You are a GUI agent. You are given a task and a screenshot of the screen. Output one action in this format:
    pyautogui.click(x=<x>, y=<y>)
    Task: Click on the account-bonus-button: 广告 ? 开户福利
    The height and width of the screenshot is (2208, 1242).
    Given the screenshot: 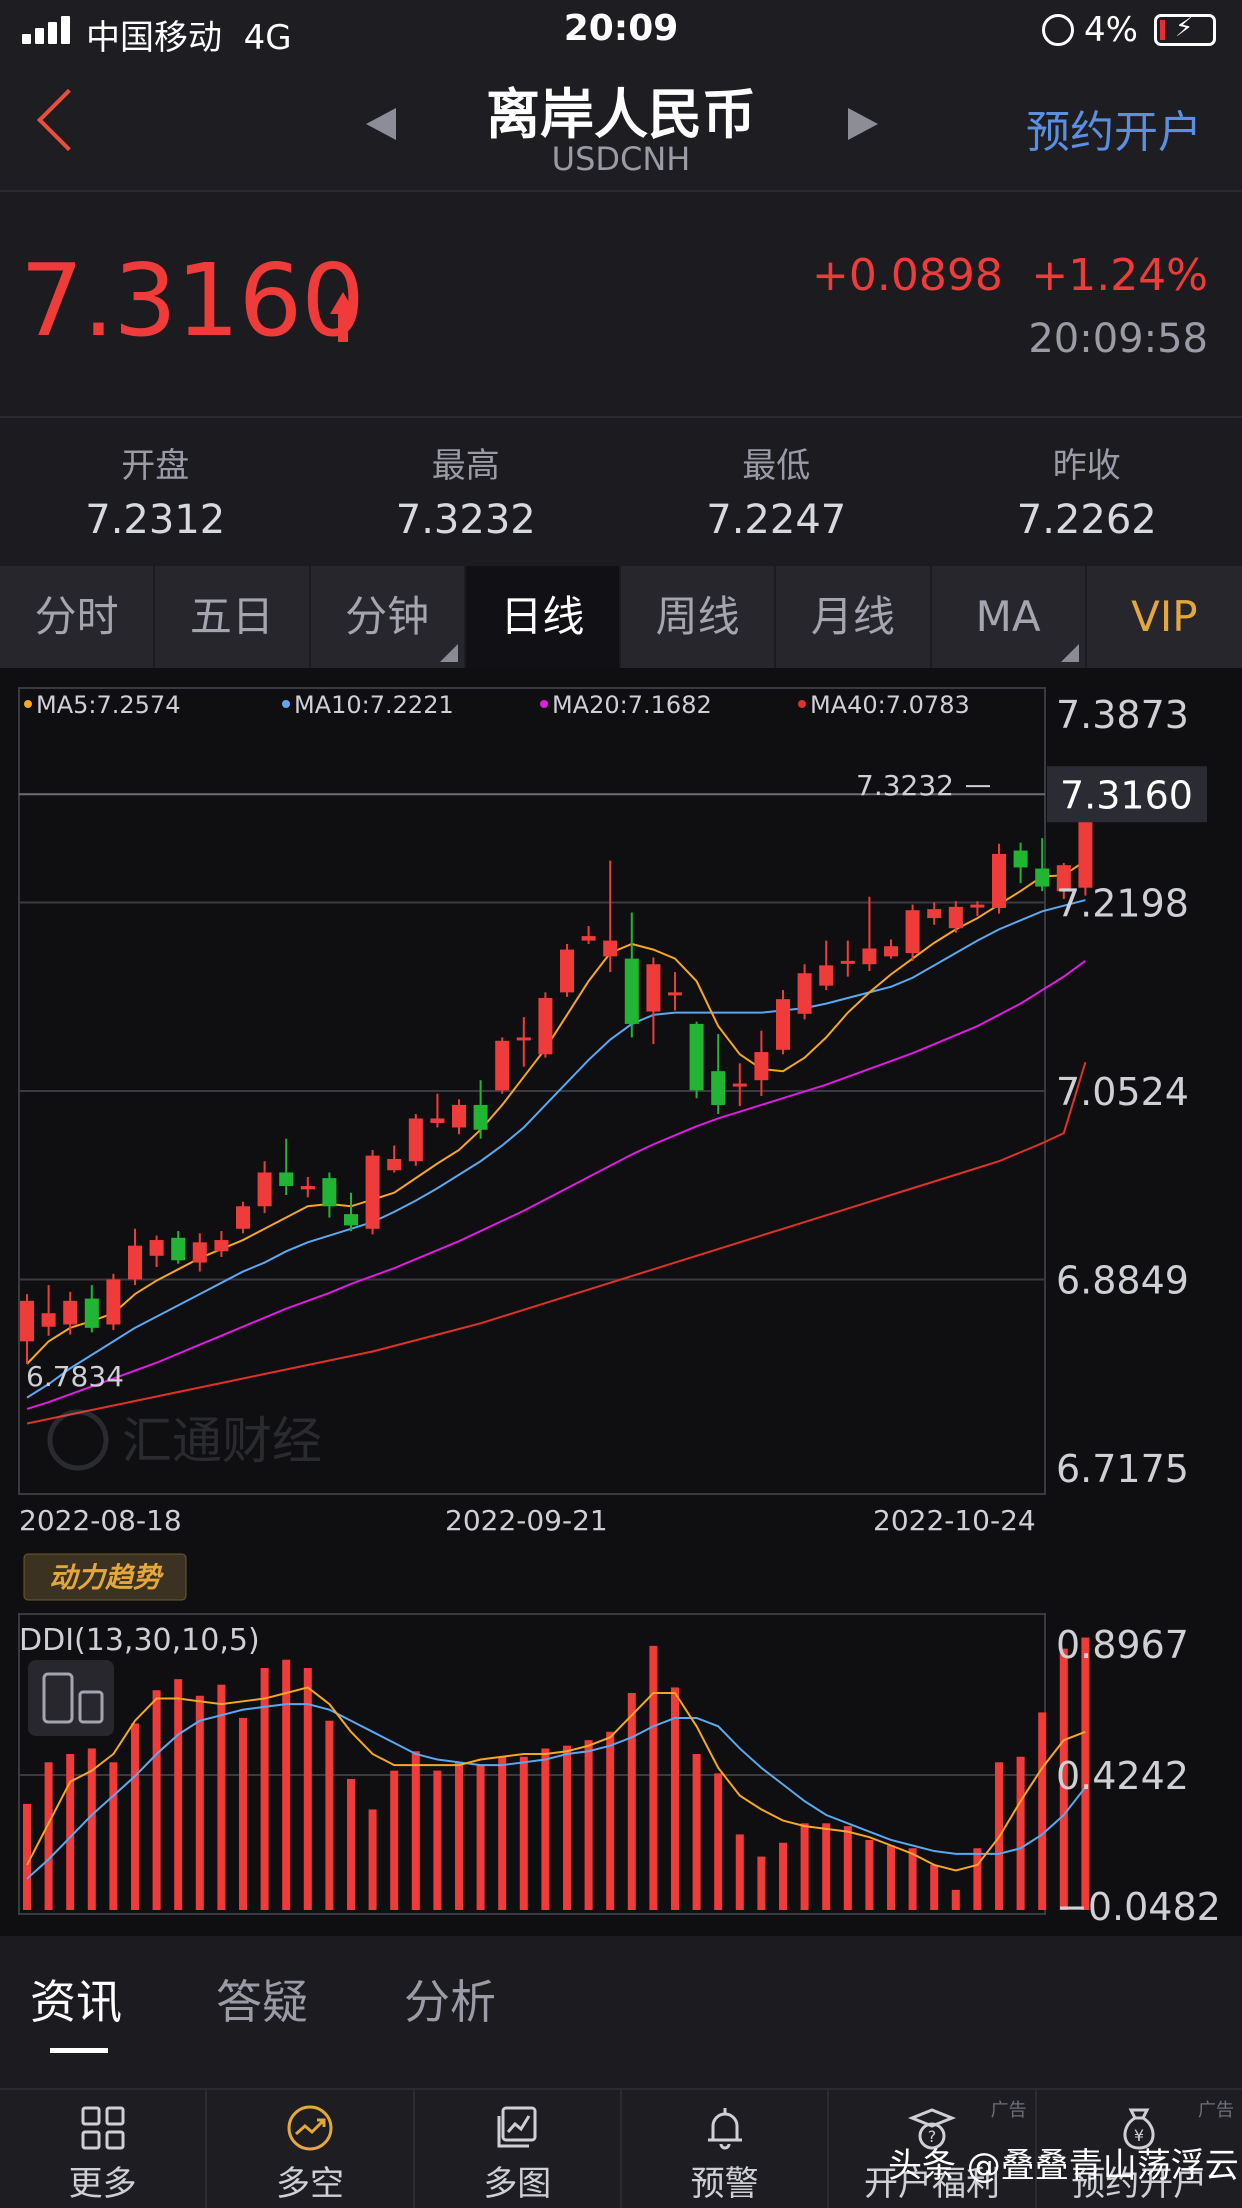 What is the action you would take?
    pyautogui.click(x=933, y=2149)
    